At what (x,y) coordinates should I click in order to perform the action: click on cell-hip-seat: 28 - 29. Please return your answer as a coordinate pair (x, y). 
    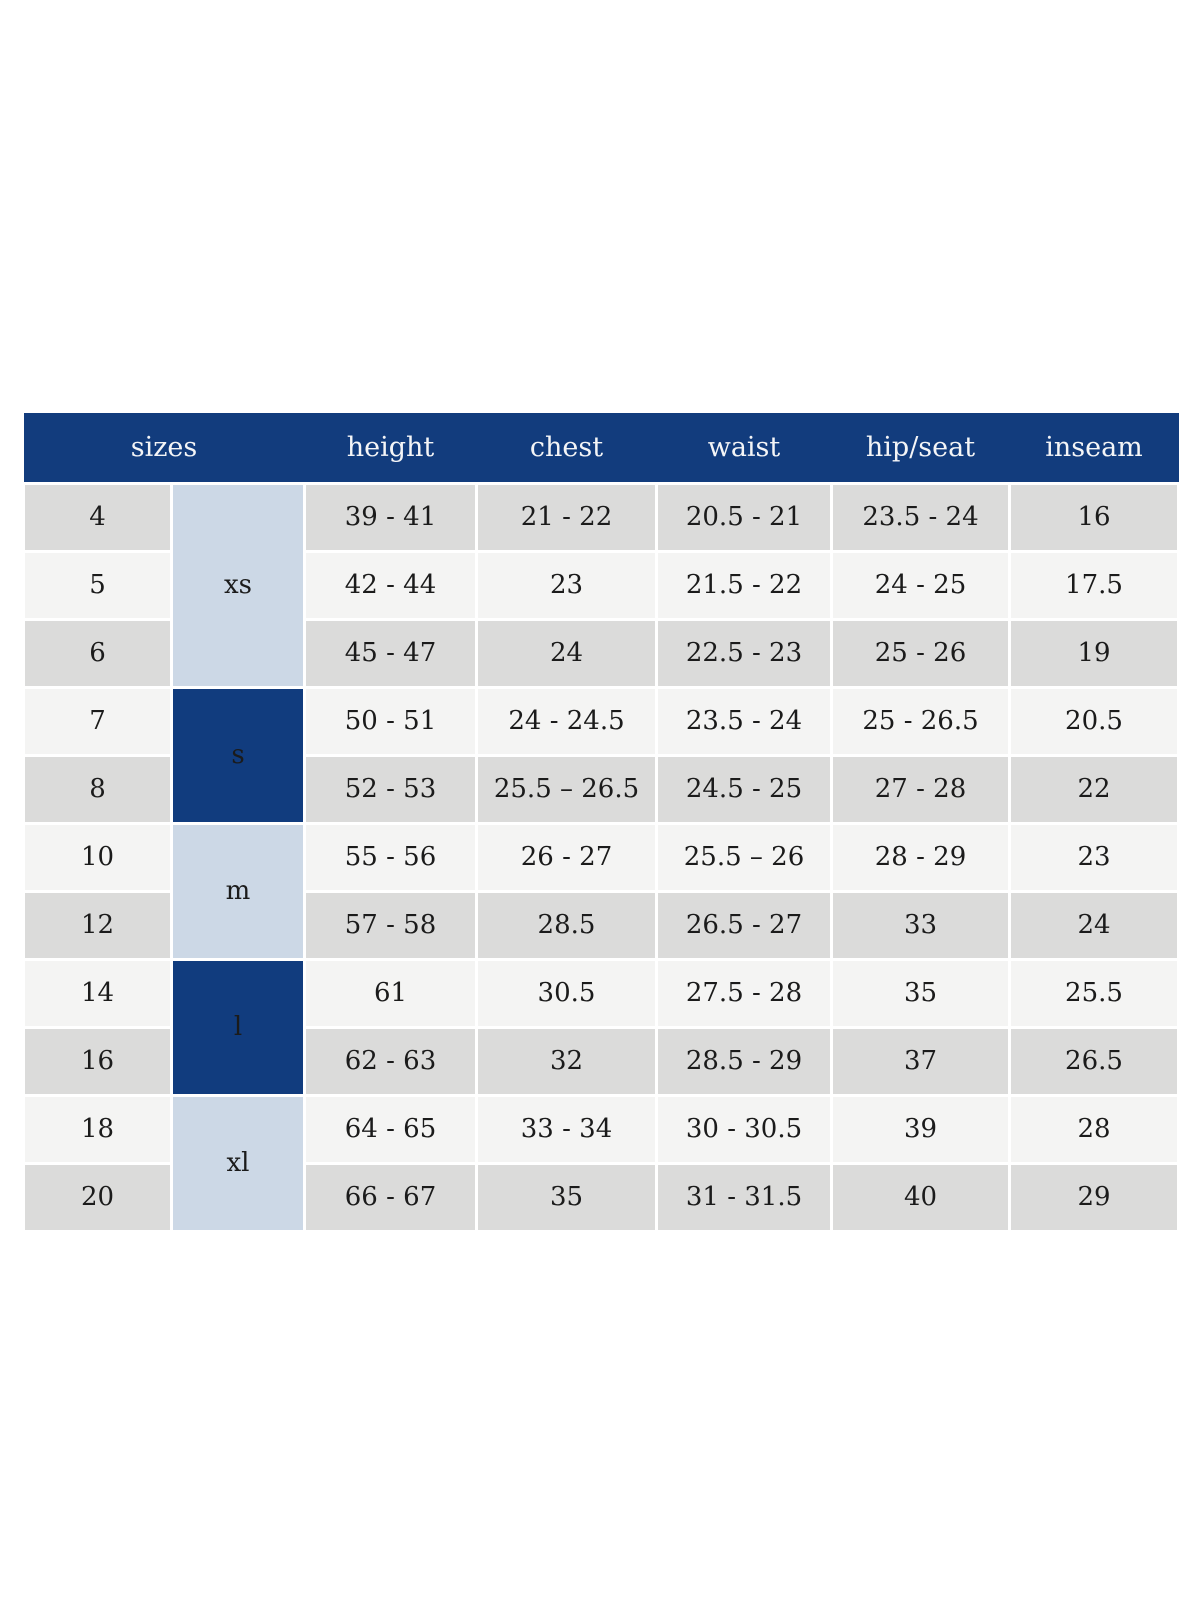
    Looking at the image, I should click on (920, 857).